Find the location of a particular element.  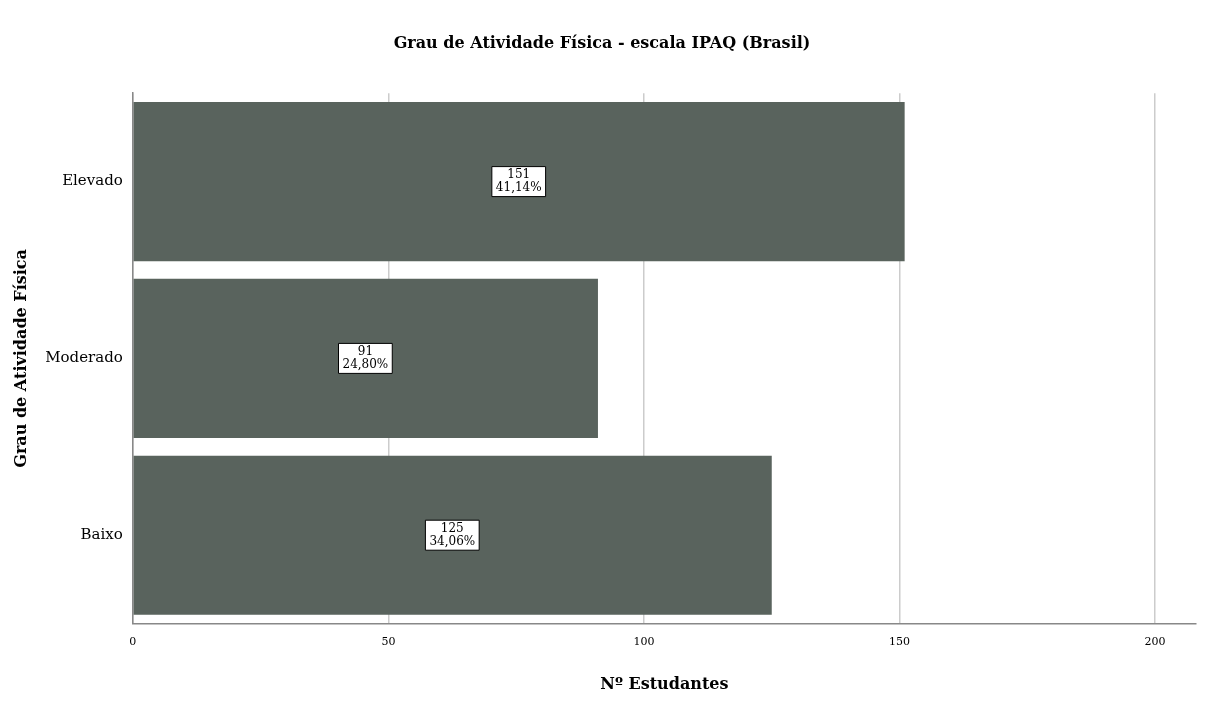

x-tick-label: 100 is located at coordinates (644, 642).